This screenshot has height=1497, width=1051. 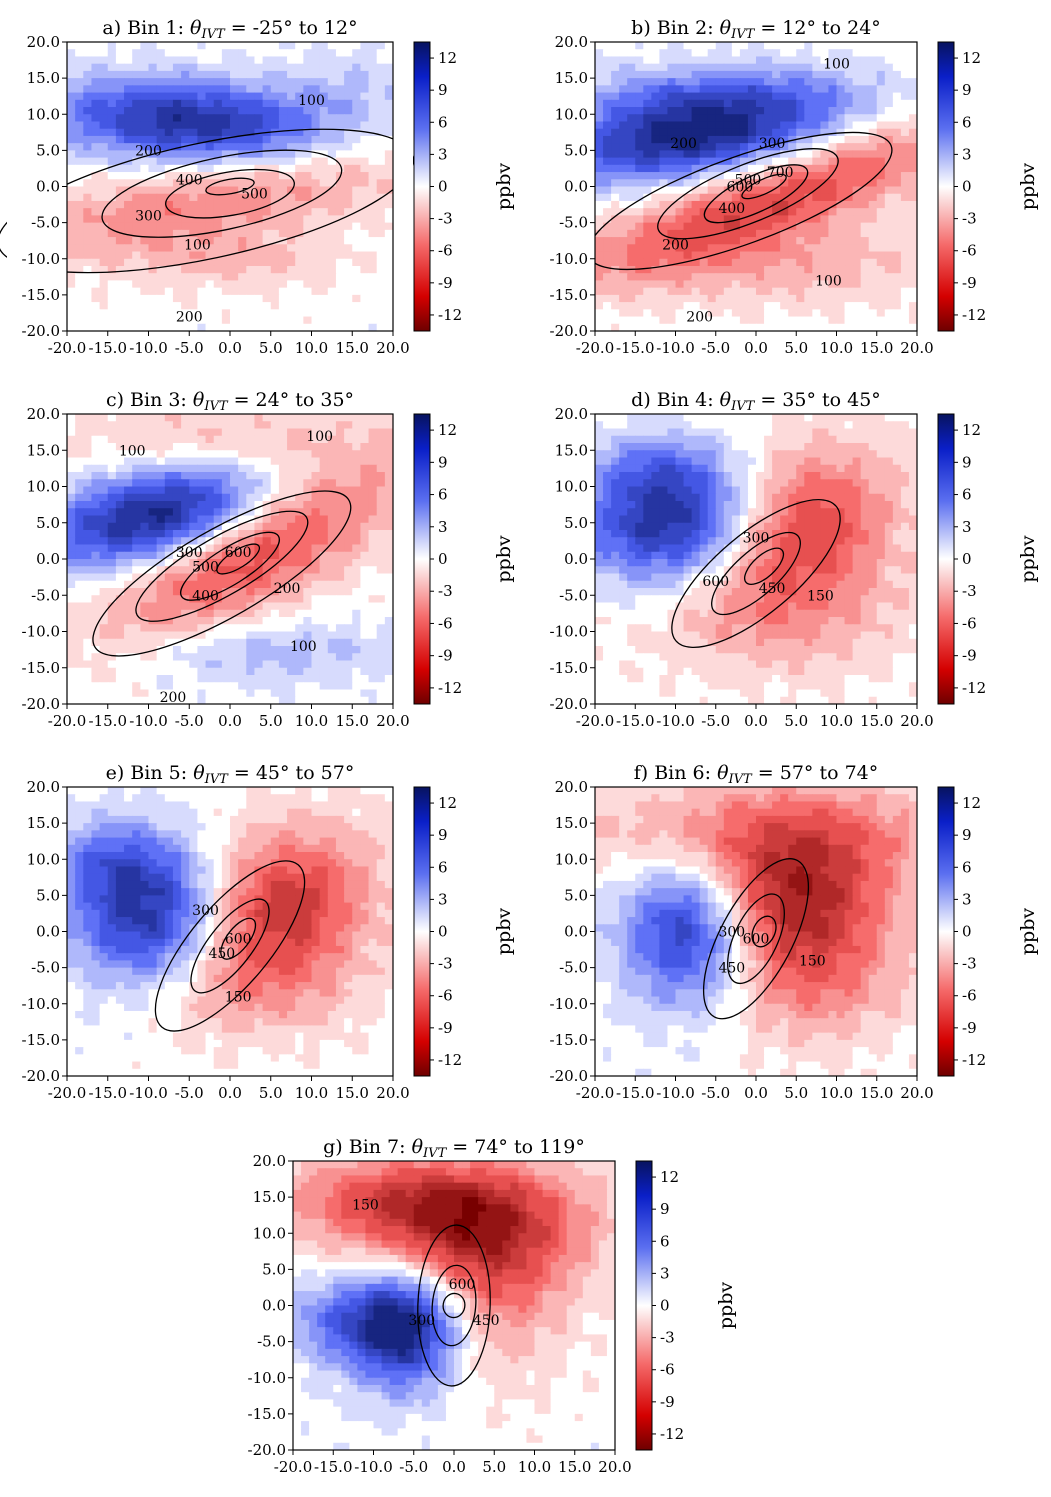 What do you see at coordinates (675, 348) in the screenshot?
I see `x-tick-label: -10.0` at bounding box center [675, 348].